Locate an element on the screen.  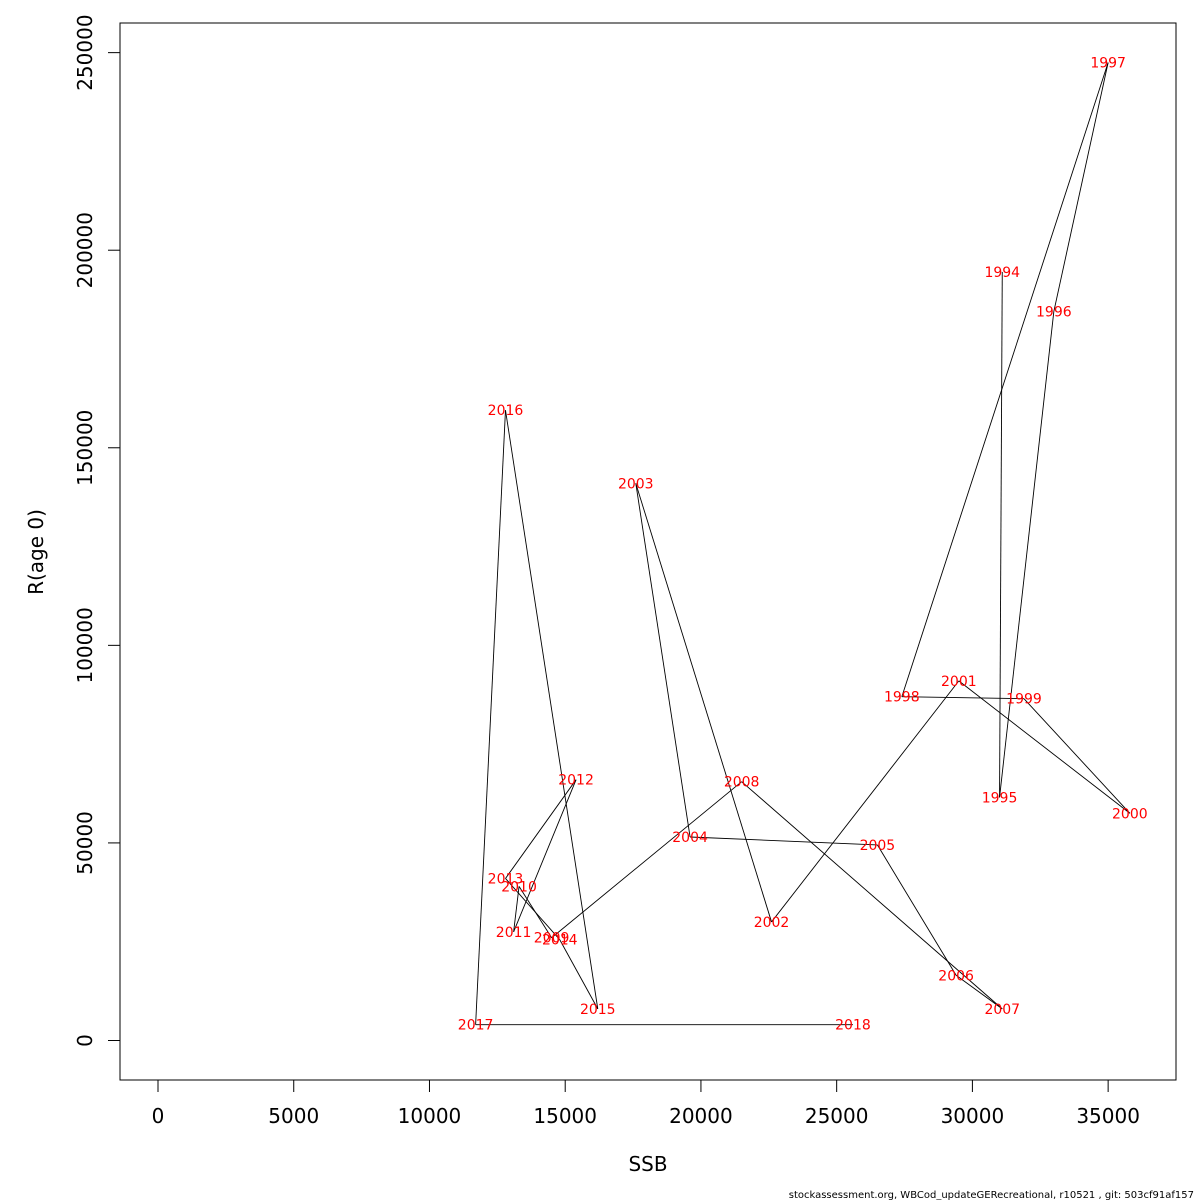
segment-2010-2011 is located at coordinates (516, 909).